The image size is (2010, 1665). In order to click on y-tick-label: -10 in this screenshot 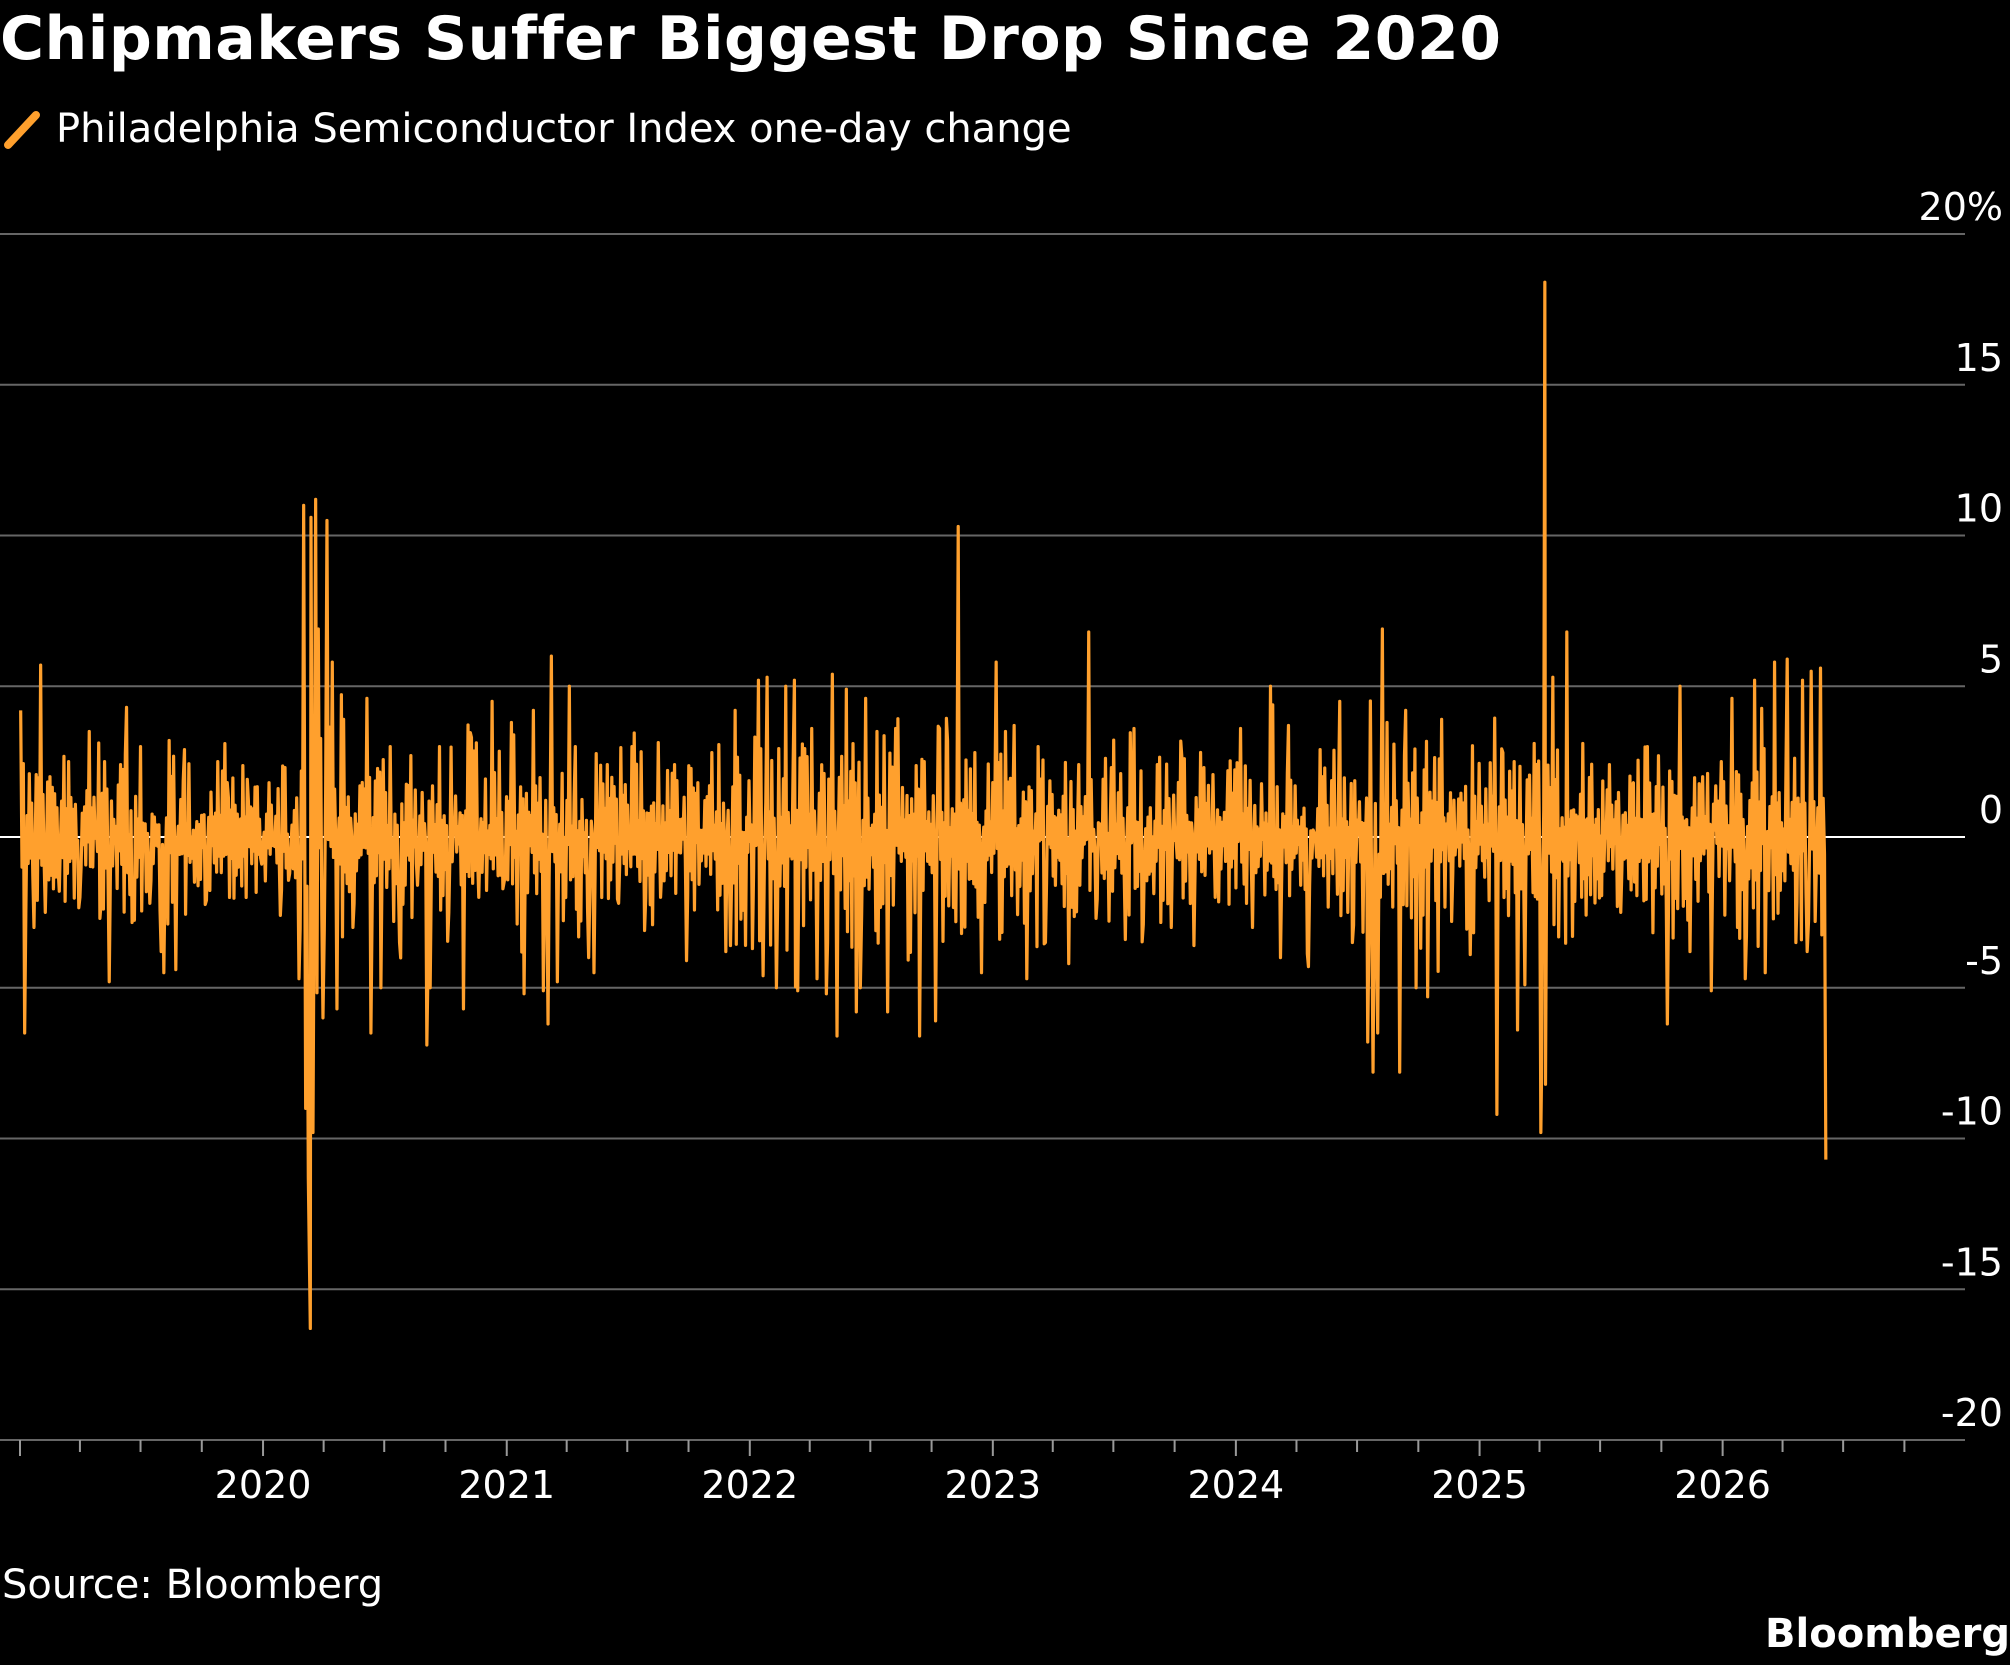, I will do `click(1972, 1112)`.